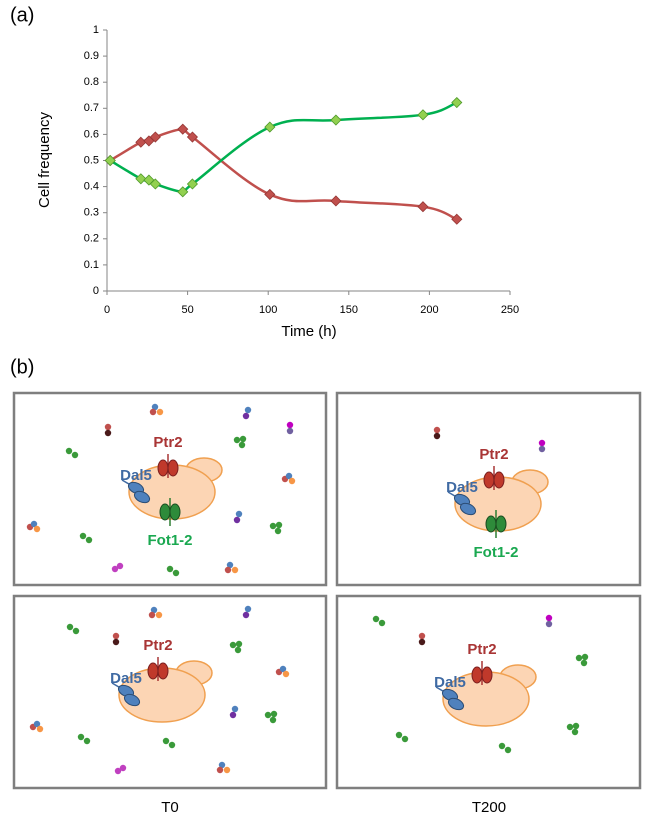 Image resolution: width=650 pixels, height=825 pixels. I want to click on protein-label: Dal5, so click(450, 682).